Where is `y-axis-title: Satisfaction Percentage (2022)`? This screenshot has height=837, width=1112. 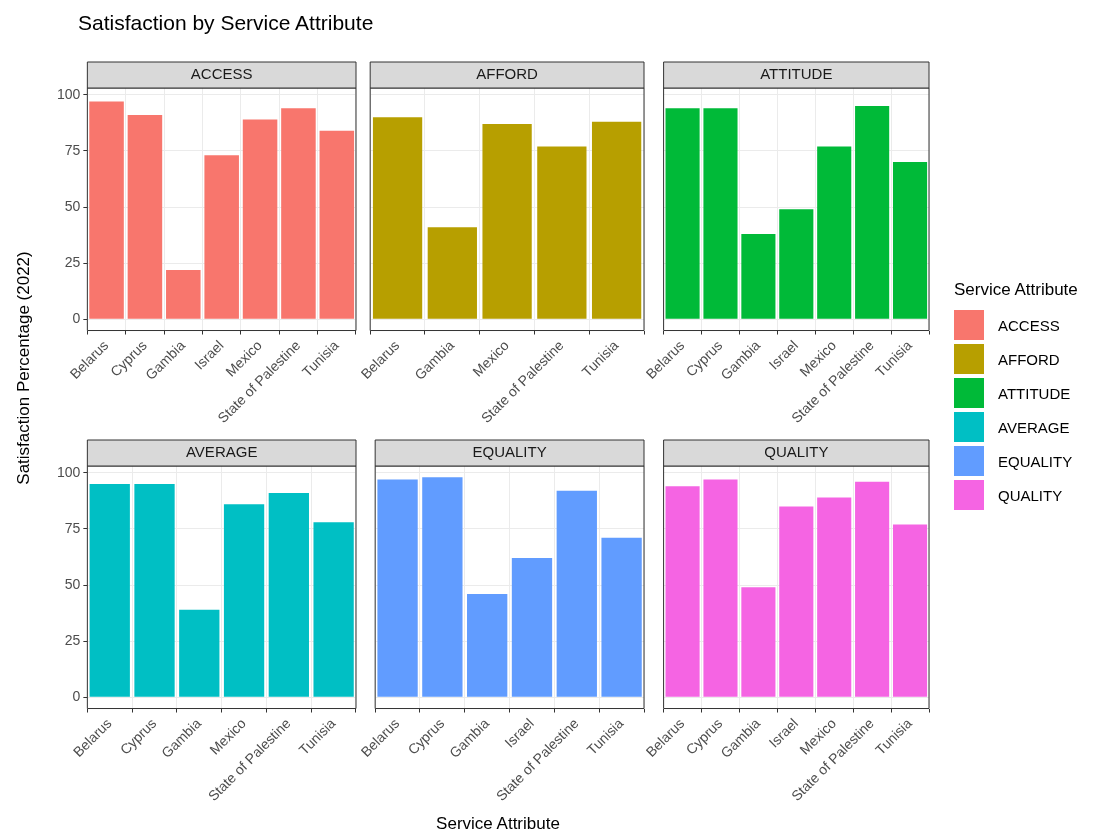
y-axis-title: Satisfaction Percentage (2022) is located at coordinates (24, 368).